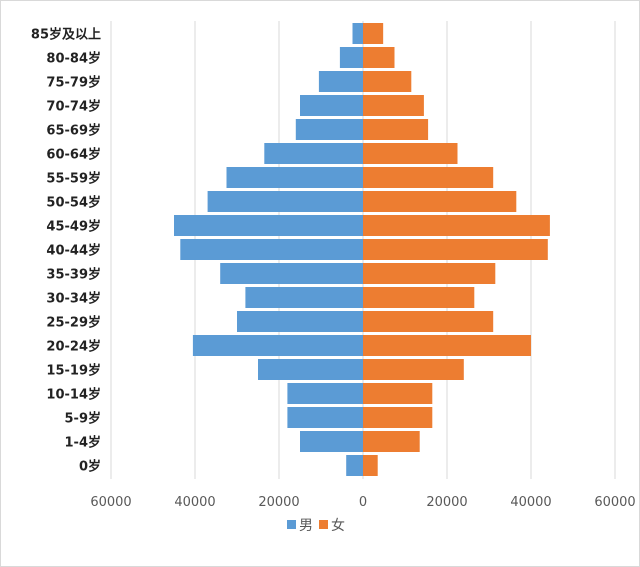 The height and width of the screenshot is (567, 640). What do you see at coordinates (73, 107) in the screenshot?
I see `category-label: 70-74岁` at bounding box center [73, 107].